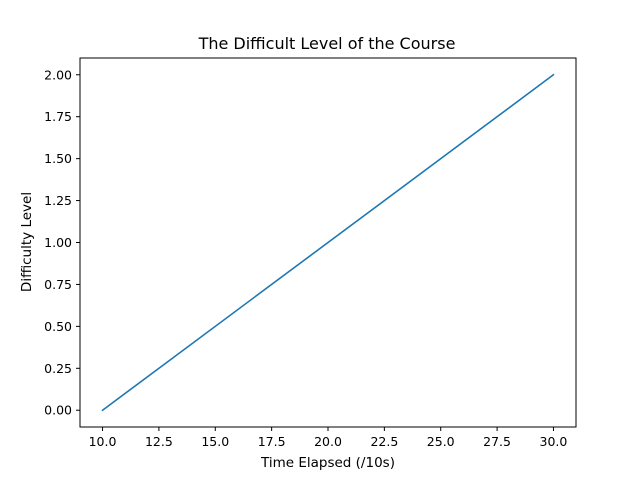 The height and width of the screenshot is (480, 640). Describe the element at coordinates (58, 158) in the screenshot. I see `y-tick-label: 1.50` at that location.